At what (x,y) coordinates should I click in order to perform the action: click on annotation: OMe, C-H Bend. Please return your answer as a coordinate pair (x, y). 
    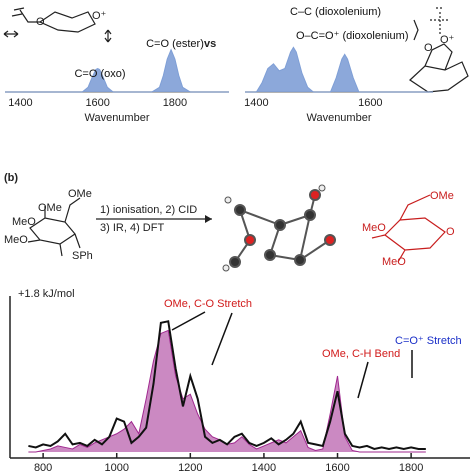
    Looking at the image, I should click on (361, 354).